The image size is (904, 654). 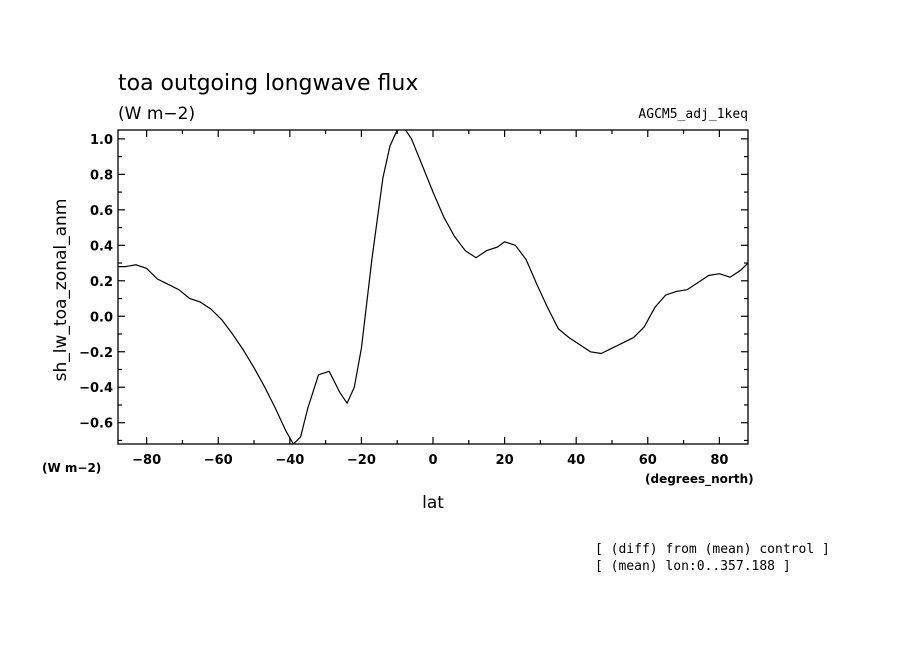 What do you see at coordinates (432, 460) in the screenshot?
I see `x-tick-label: 0` at bounding box center [432, 460].